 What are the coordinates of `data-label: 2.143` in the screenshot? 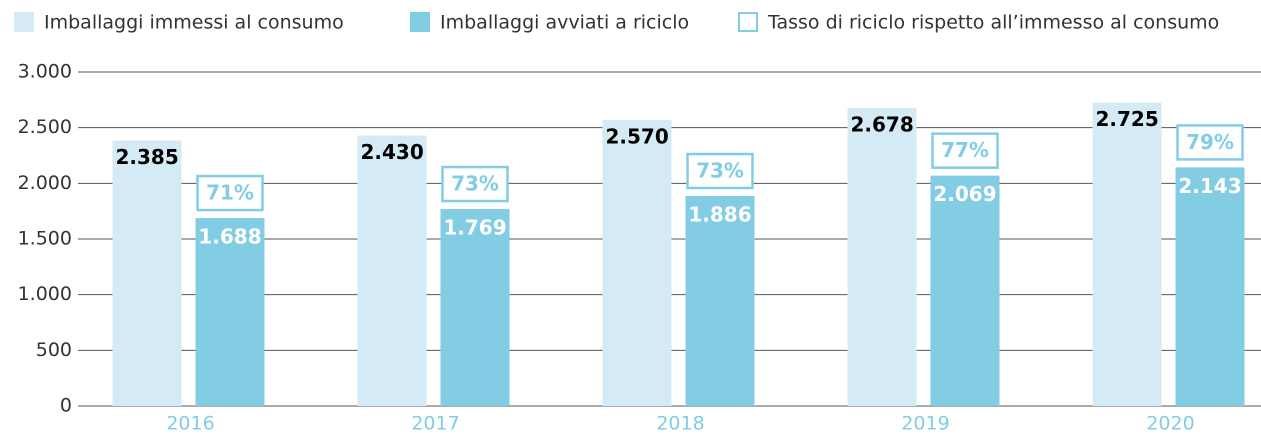 It's located at (1209, 186).